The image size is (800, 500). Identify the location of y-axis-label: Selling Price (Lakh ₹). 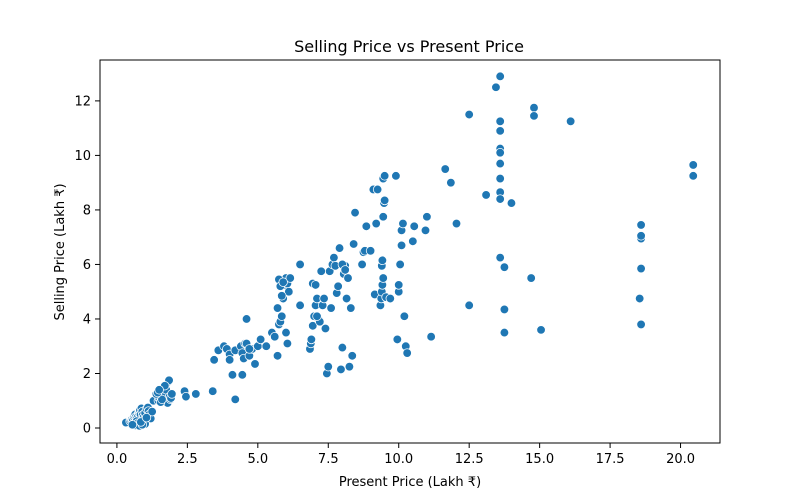
(60, 251).